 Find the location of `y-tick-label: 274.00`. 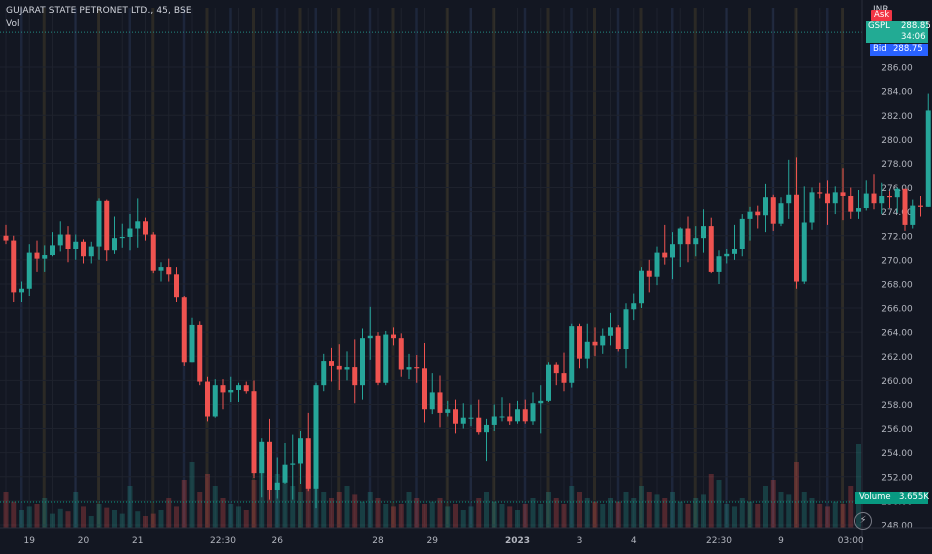

y-tick-label: 274.00 is located at coordinates (897, 213).